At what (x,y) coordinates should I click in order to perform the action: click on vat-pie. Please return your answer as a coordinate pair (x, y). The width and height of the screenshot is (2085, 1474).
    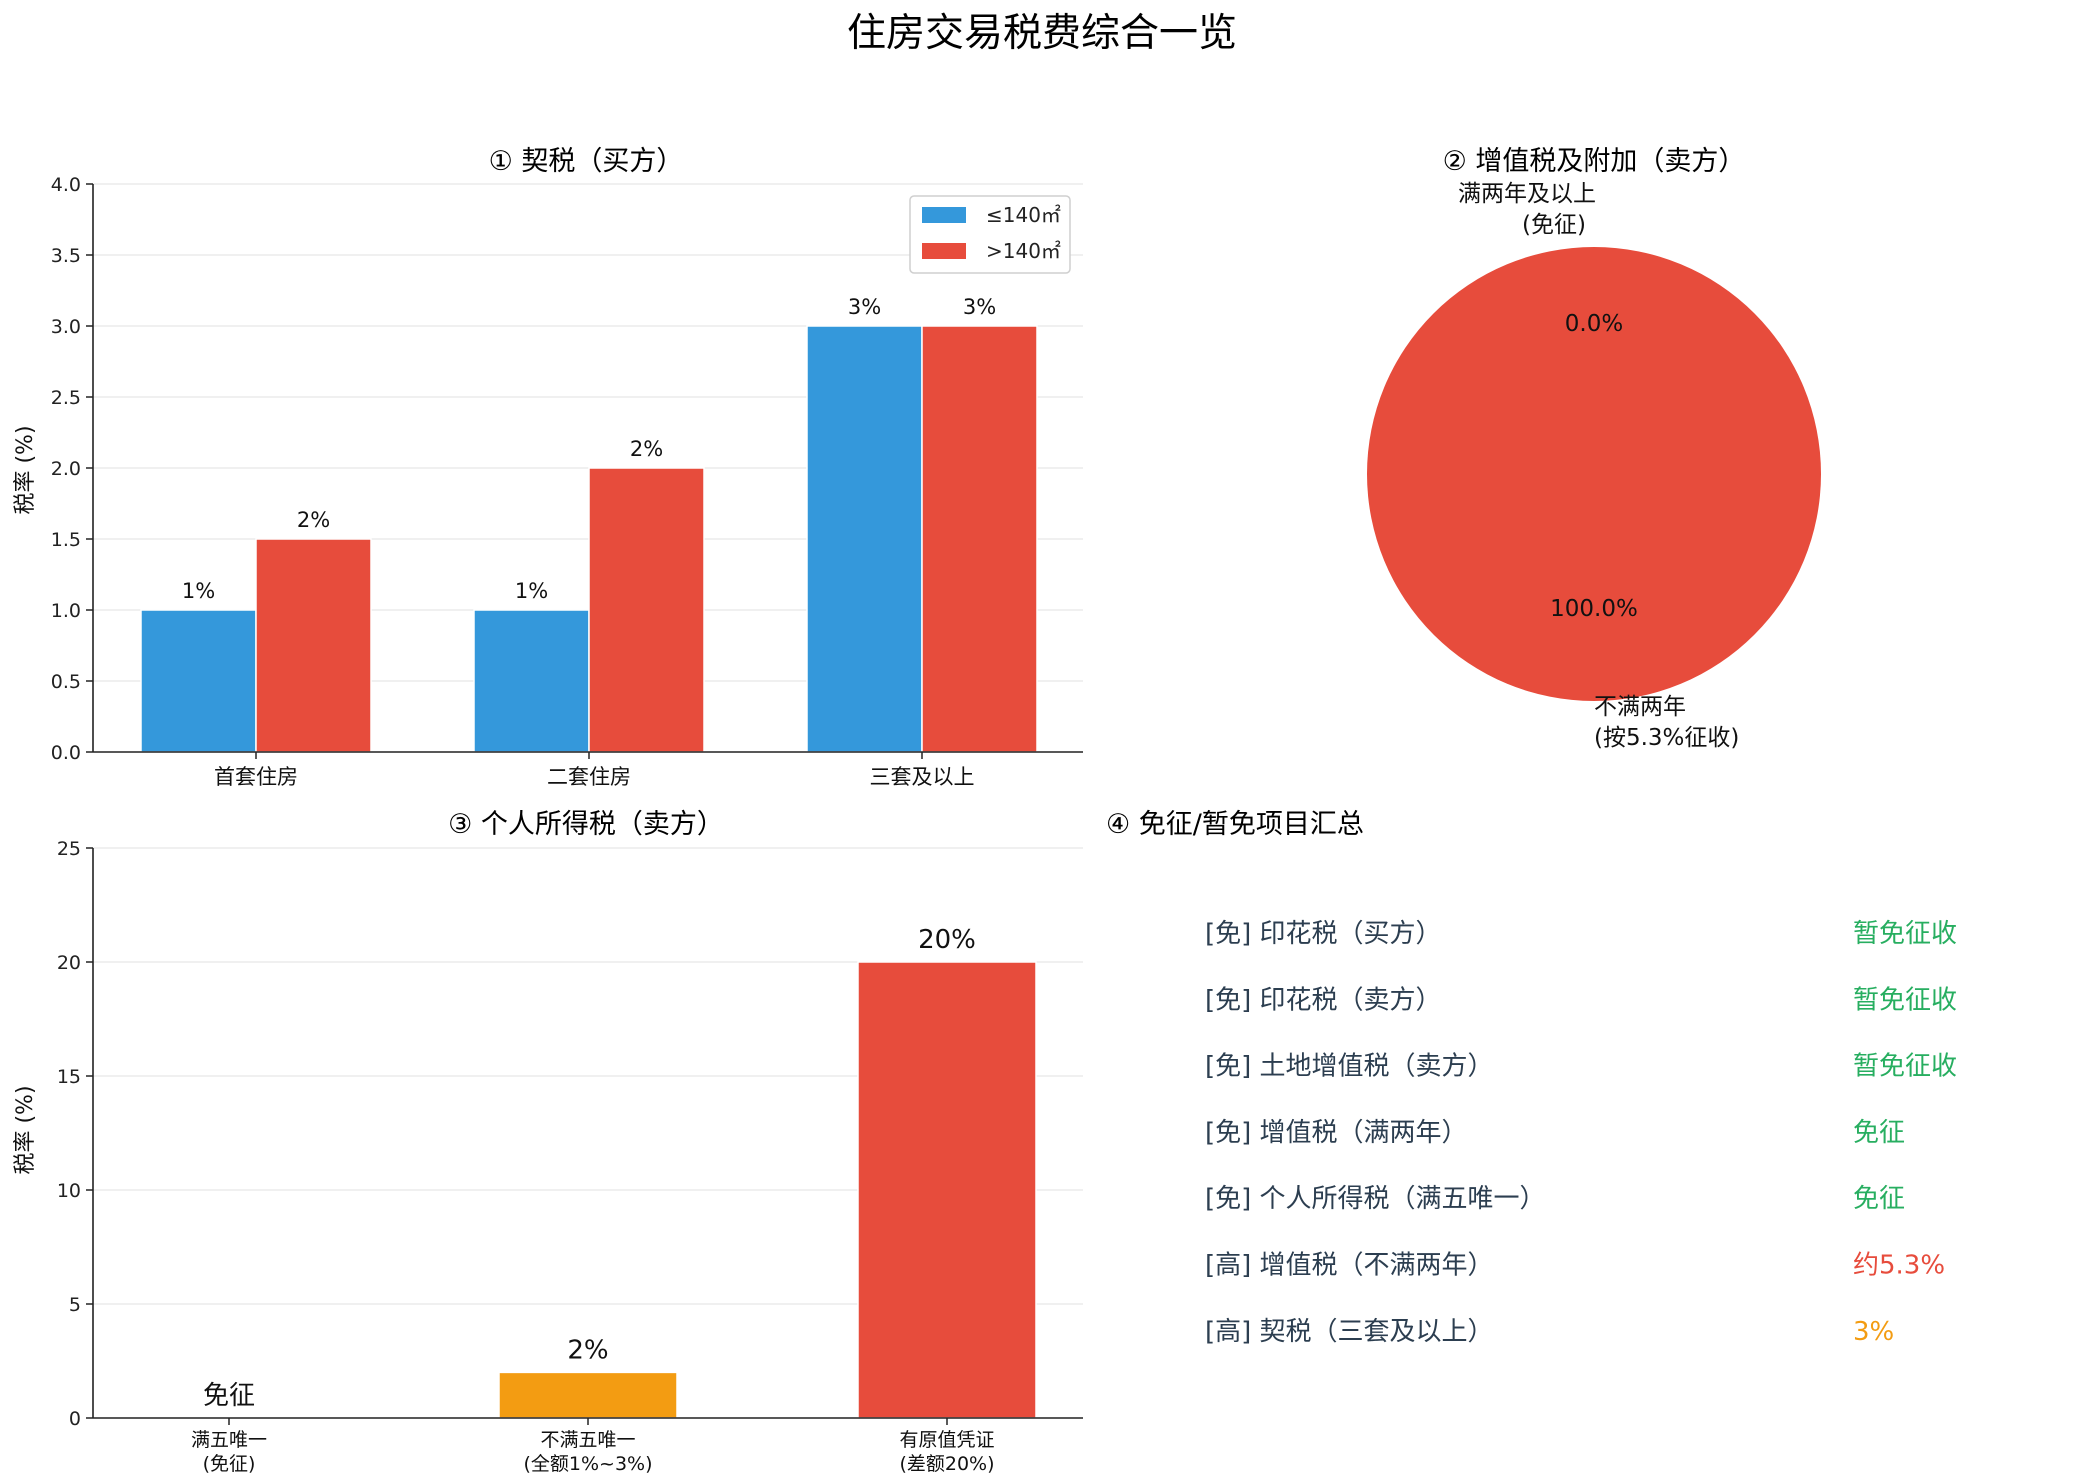
    Looking at the image, I should click on (1594, 474).